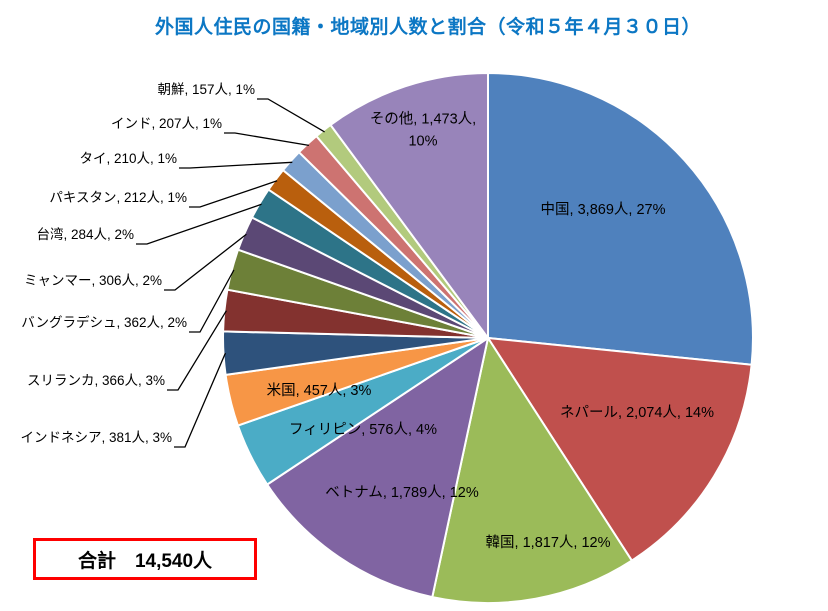  What do you see at coordinates (409, 205) in the screenshot?
I see `pie-slice-その他` at bounding box center [409, 205].